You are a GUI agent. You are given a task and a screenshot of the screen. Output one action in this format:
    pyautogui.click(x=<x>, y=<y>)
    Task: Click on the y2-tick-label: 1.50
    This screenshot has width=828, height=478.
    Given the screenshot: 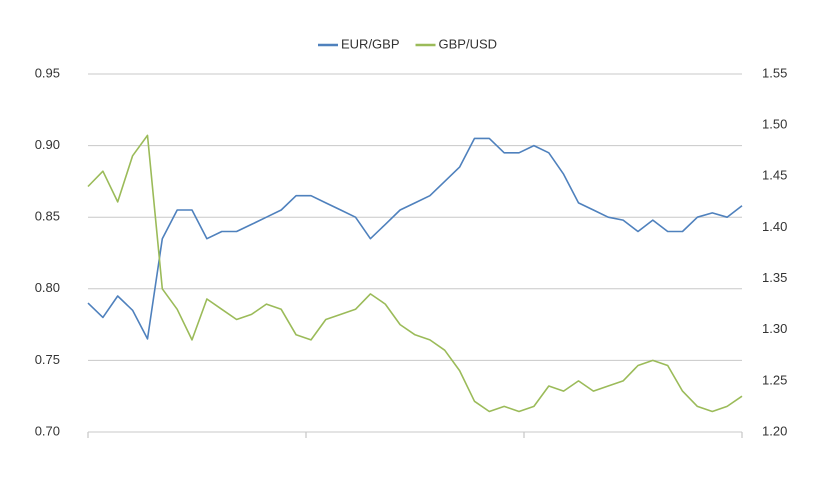 What is the action you would take?
    pyautogui.click(x=774, y=124)
    